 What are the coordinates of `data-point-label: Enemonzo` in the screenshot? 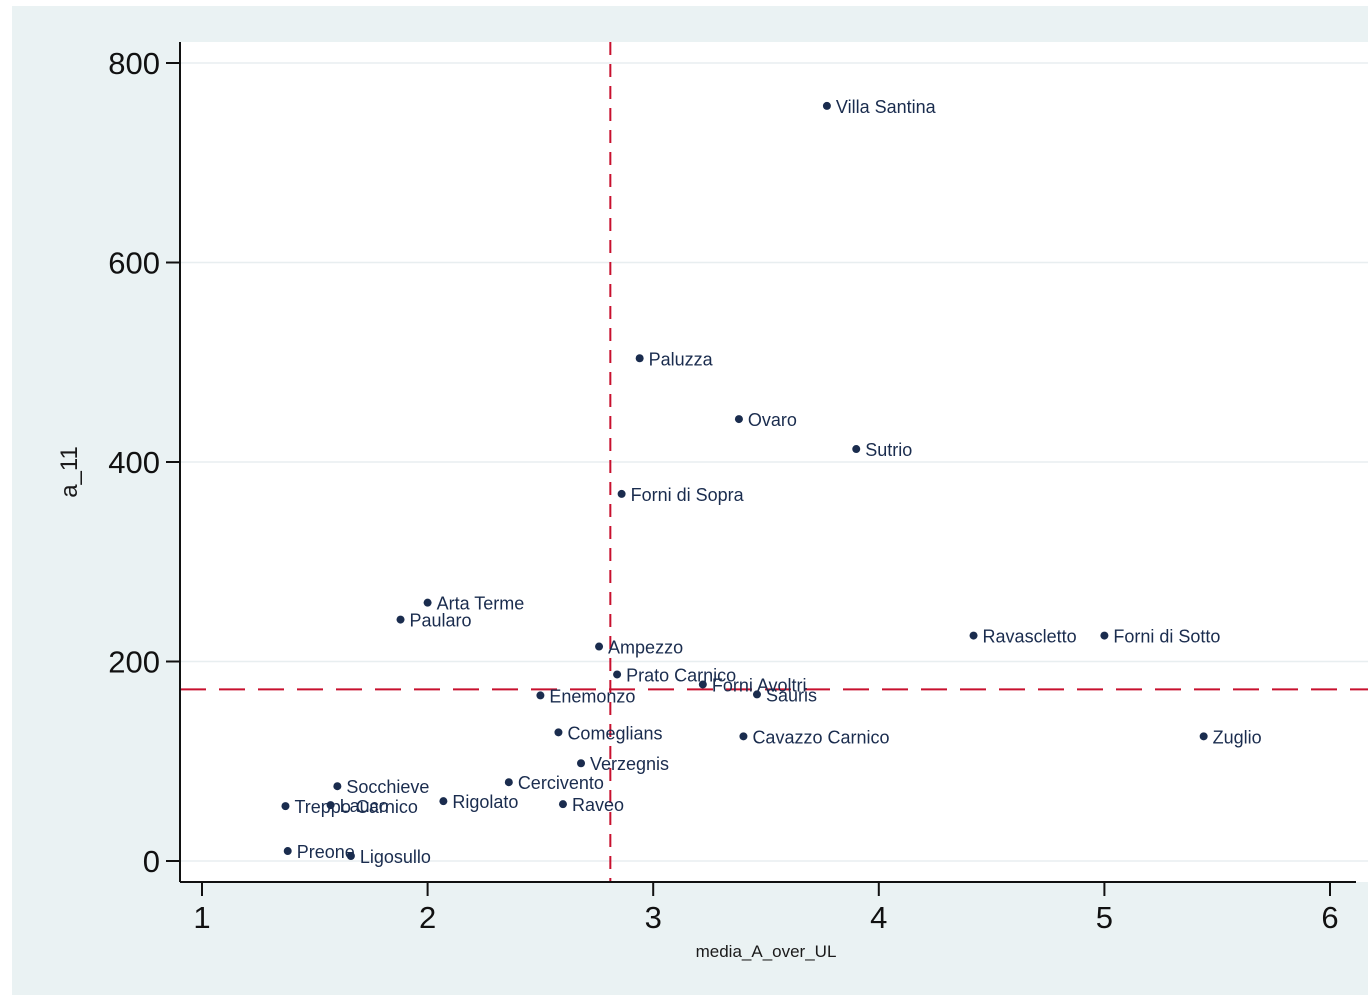 It's located at (592, 696).